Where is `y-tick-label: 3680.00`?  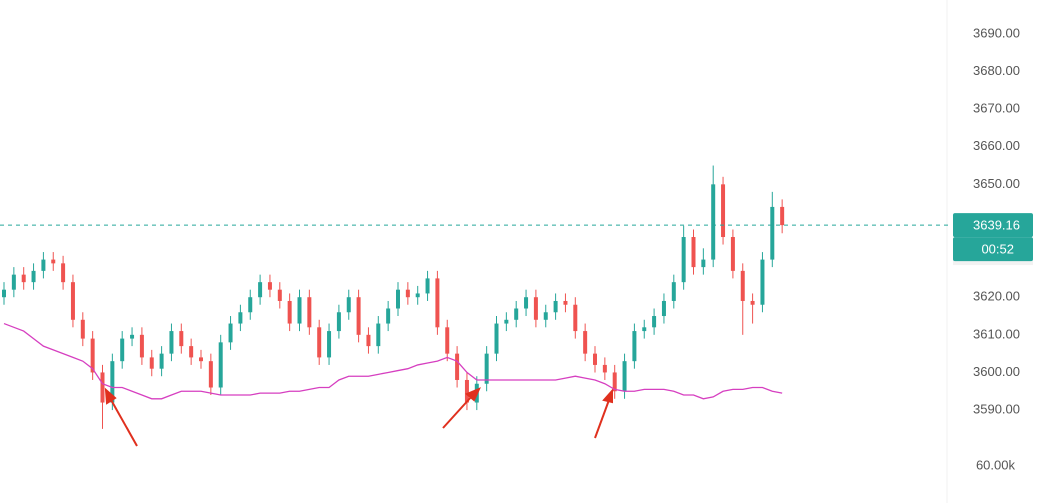 y-tick-label: 3680.00 is located at coordinates (996, 70).